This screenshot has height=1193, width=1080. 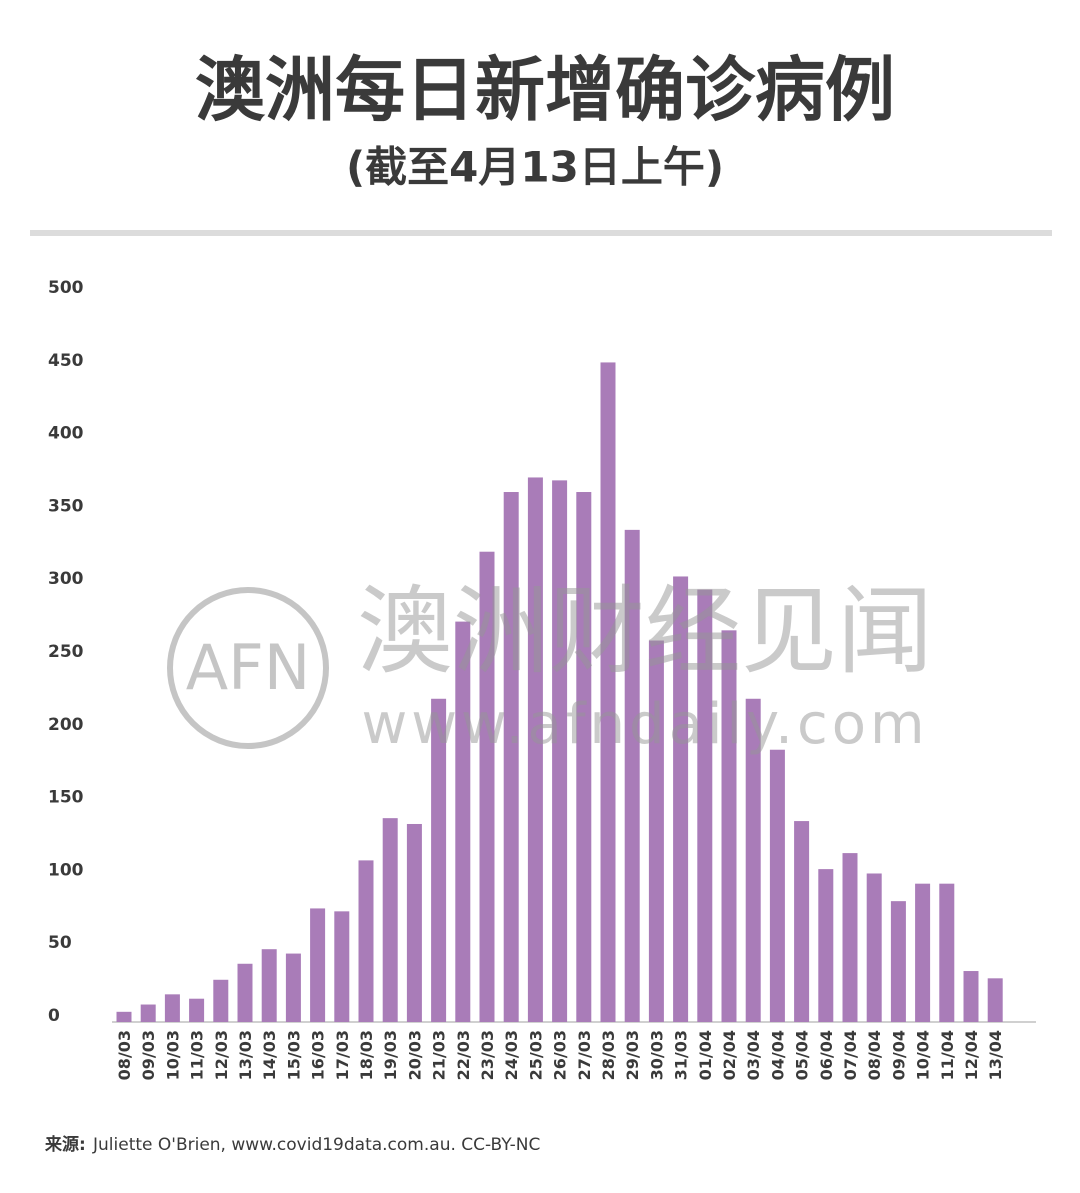 What do you see at coordinates (681, 1055) in the screenshot?
I see `x-tick-label: 31/03` at bounding box center [681, 1055].